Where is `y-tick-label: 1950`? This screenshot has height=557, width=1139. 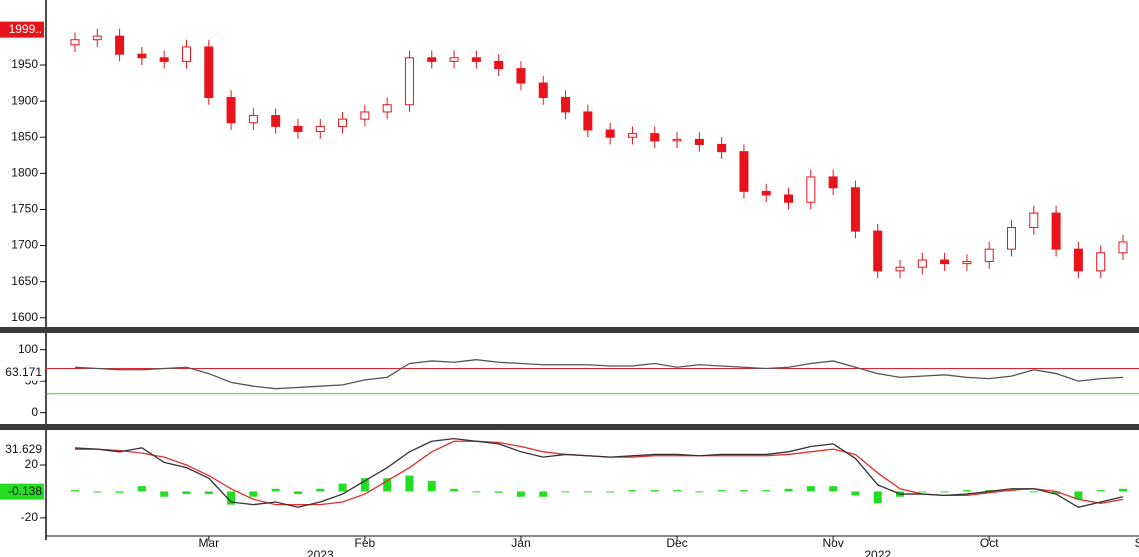 y-tick-label: 1950 is located at coordinates (24, 64).